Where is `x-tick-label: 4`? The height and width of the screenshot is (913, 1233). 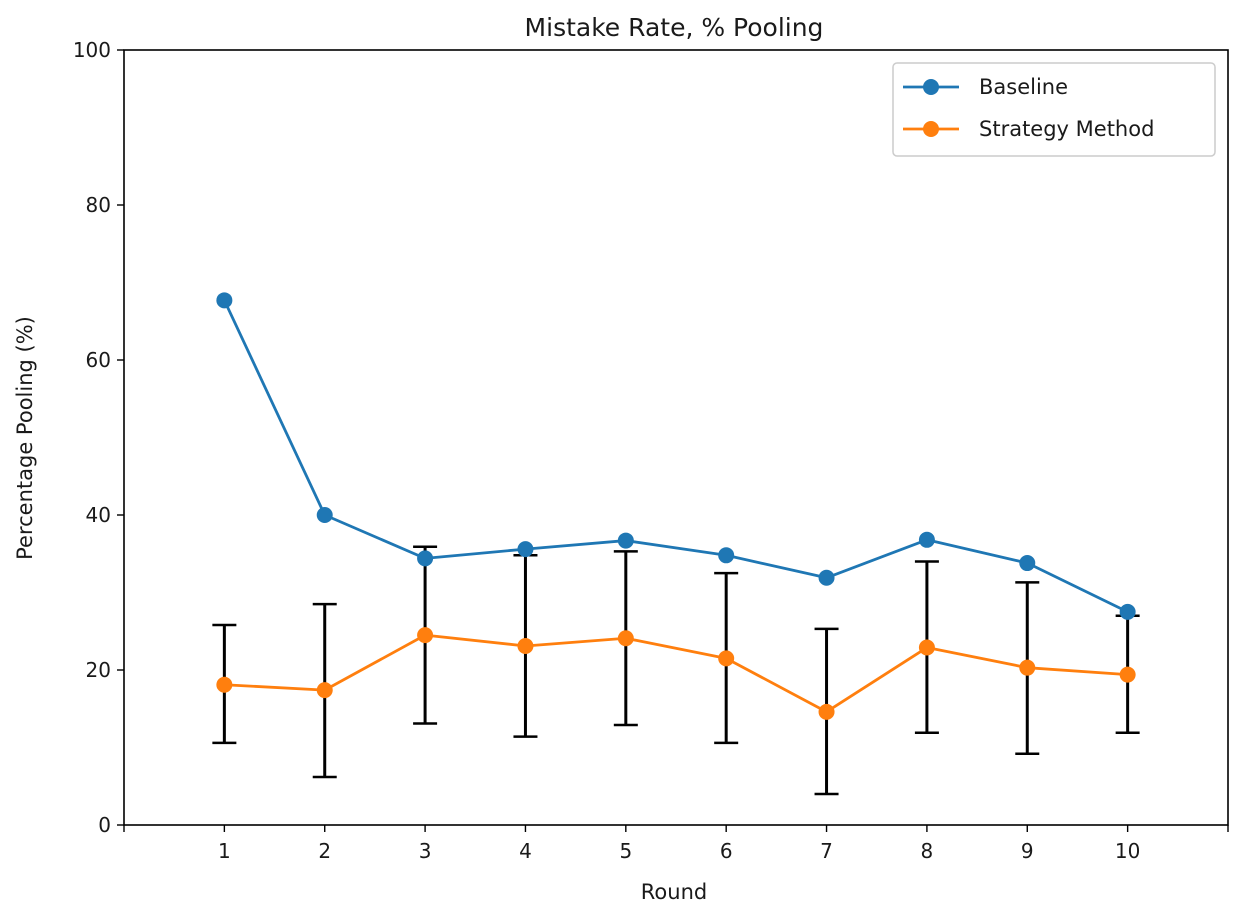
x-tick-label: 4 is located at coordinates (525, 851).